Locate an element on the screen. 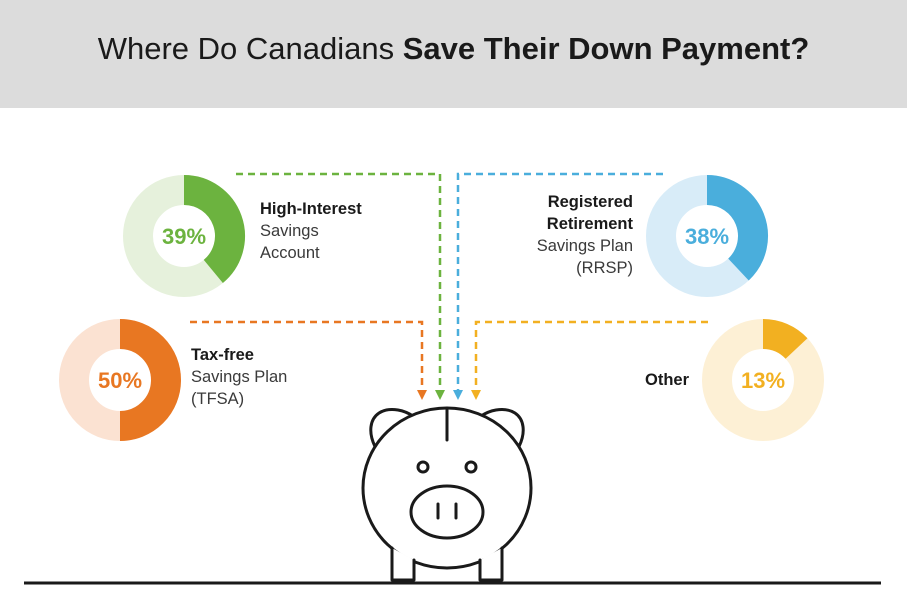 This screenshot has height=609, width=907. label-rrsp-bold-2: Retirement is located at coordinates (589, 224).